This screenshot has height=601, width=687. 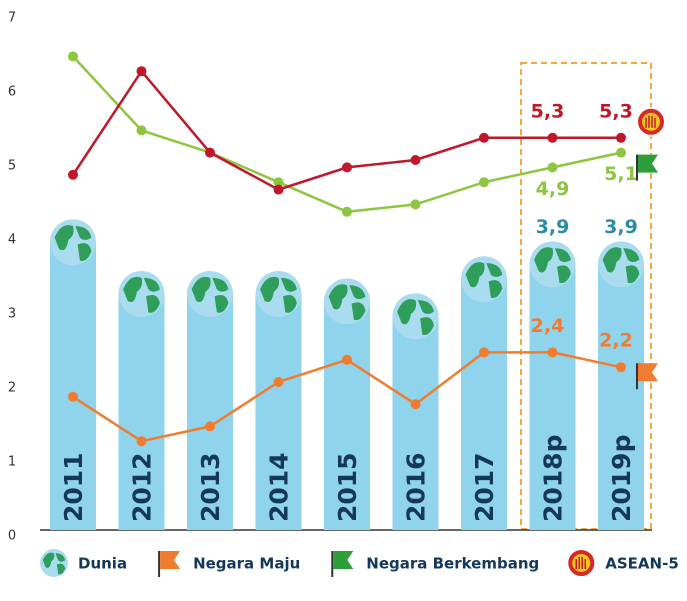 What do you see at coordinates (347, 487) in the screenshot?
I see `x-tick-label: 2015` at bounding box center [347, 487].